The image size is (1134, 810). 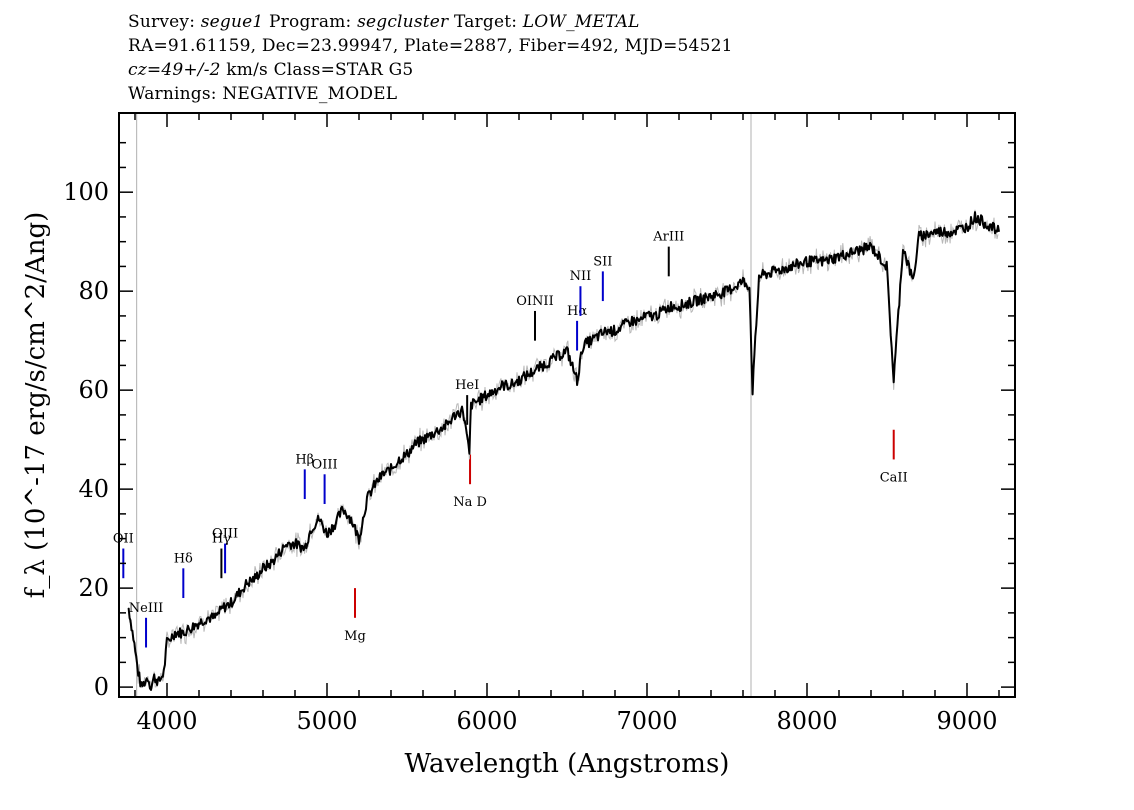 What do you see at coordinates (183, 558) in the screenshot?
I see `line-label-2: Hδ` at bounding box center [183, 558].